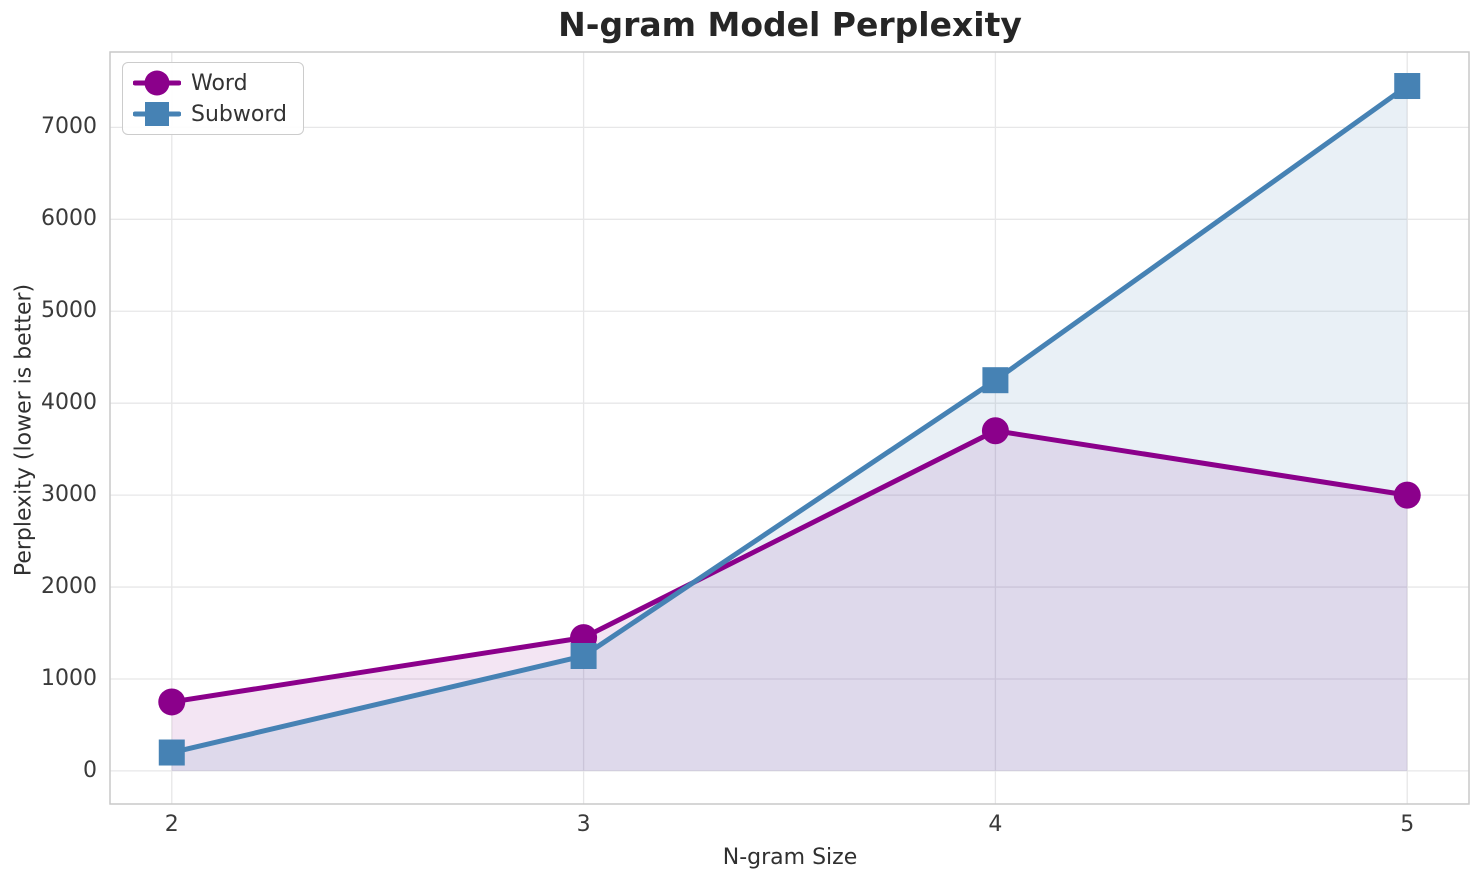  What do you see at coordinates (69, 678) in the screenshot?
I see `y-tick-label: 1000` at bounding box center [69, 678].